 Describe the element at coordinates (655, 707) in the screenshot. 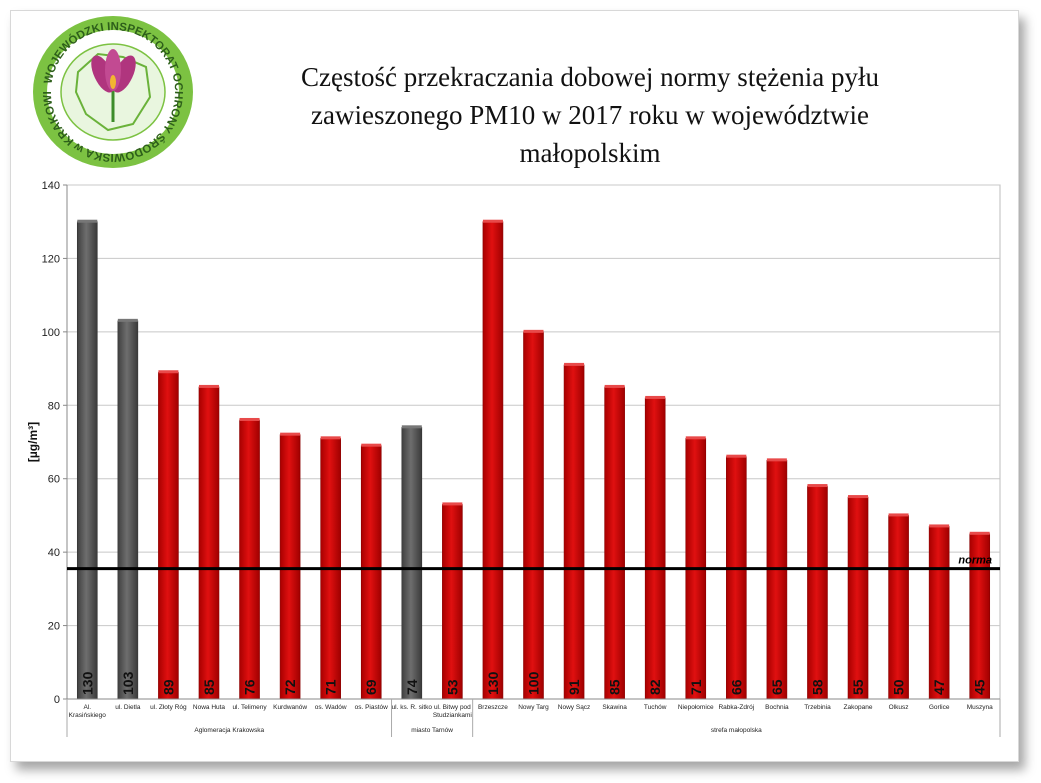

I see `x-tick-label: Tuchów` at that location.